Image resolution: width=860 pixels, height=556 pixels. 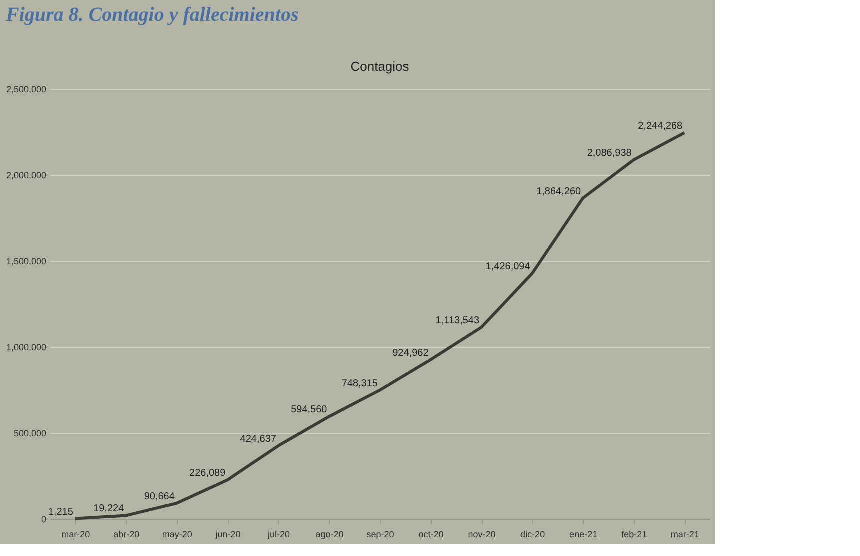 What do you see at coordinates (330, 535) in the screenshot?
I see `x-tick-label: ago-20` at bounding box center [330, 535].